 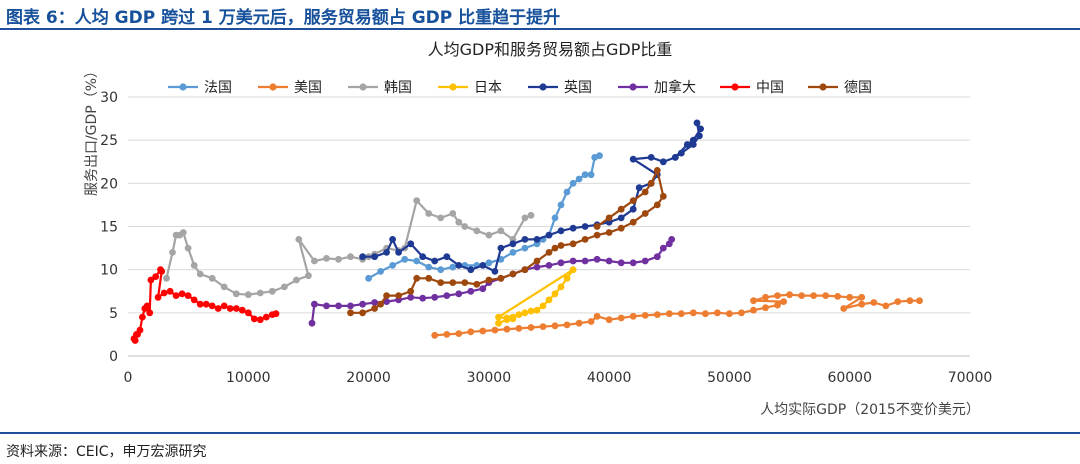 I want to click on legend-item: 加拿大, so click(x=657, y=87).